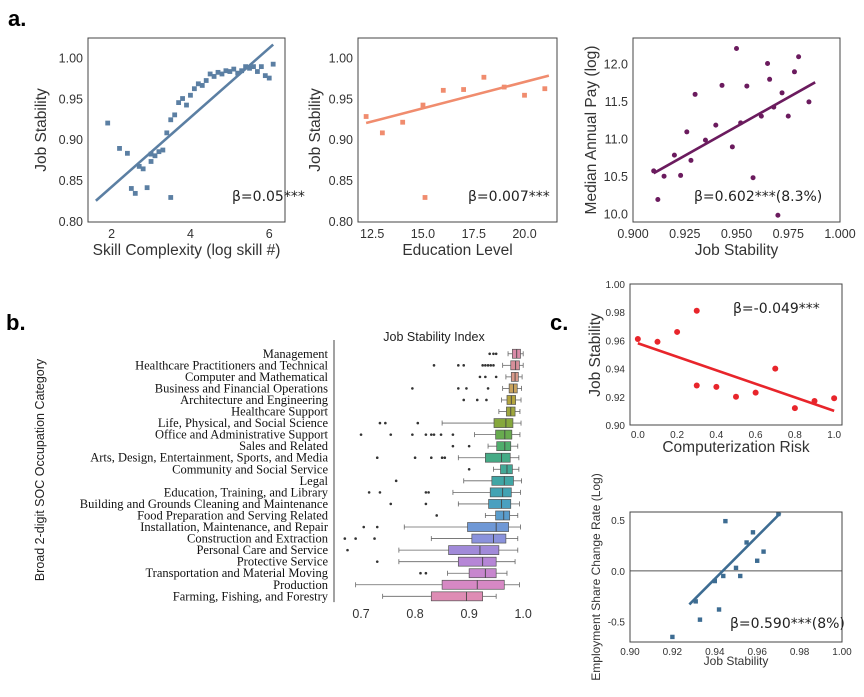  I want to click on beta-annotation: β=0.007***, so click(509, 197).